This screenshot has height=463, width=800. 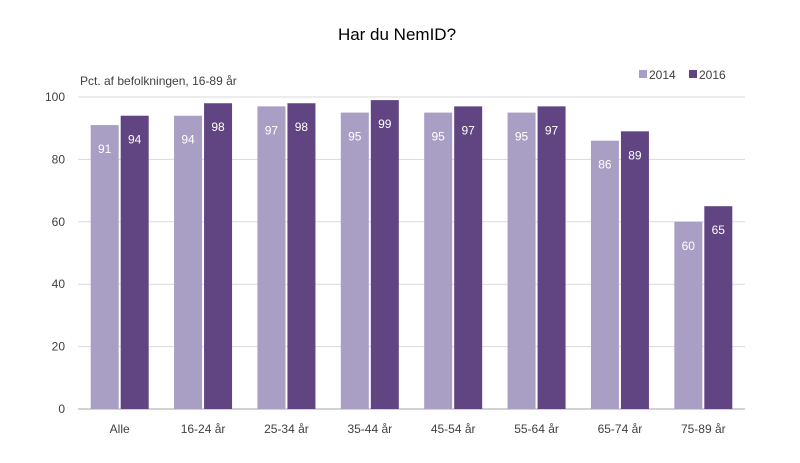 What do you see at coordinates (536, 429) in the screenshot?
I see `x-tick-label: 55-64 år` at bounding box center [536, 429].